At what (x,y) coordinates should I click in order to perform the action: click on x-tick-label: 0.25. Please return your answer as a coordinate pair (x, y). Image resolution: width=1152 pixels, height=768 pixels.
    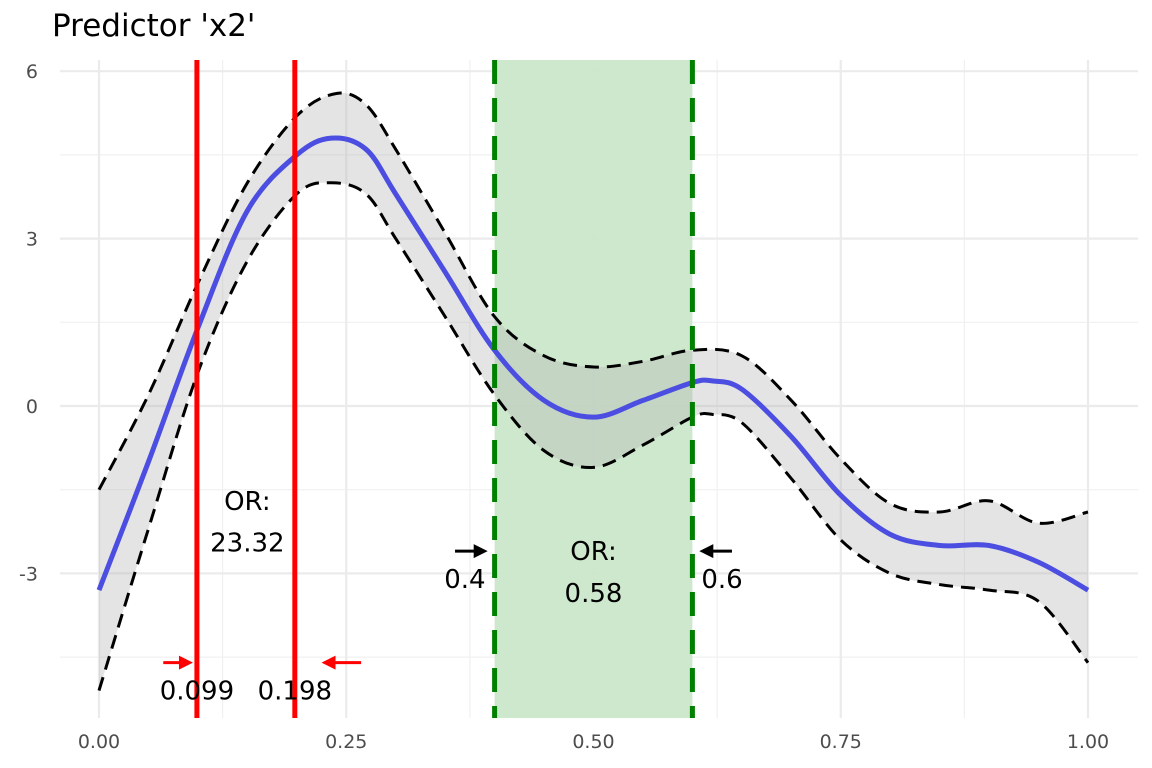
    Looking at the image, I should click on (346, 742).